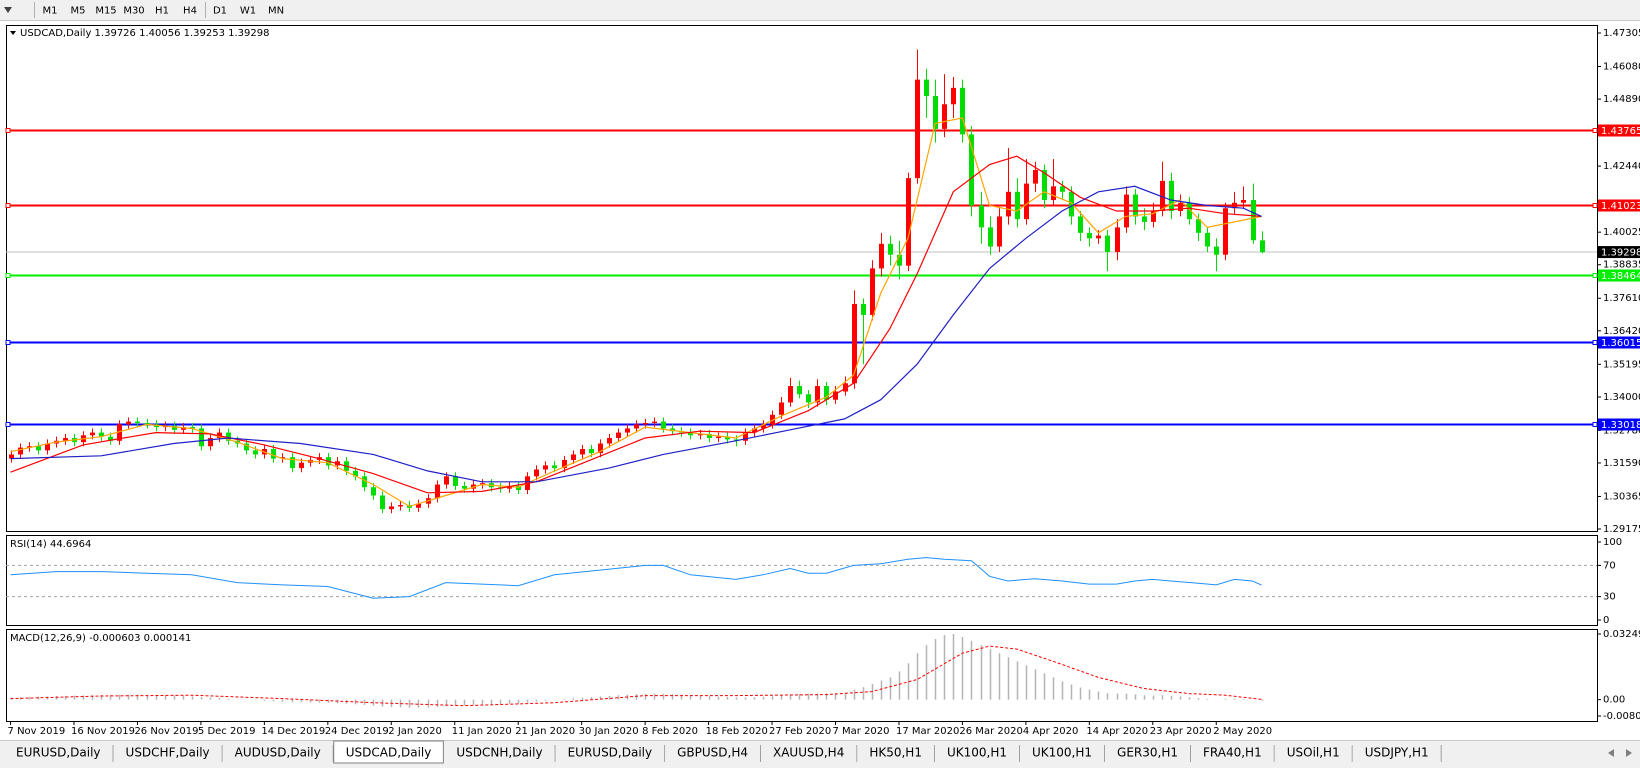  Describe the element at coordinates (1629, 753) in the screenshot. I see `tab-scroll-right` at that location.